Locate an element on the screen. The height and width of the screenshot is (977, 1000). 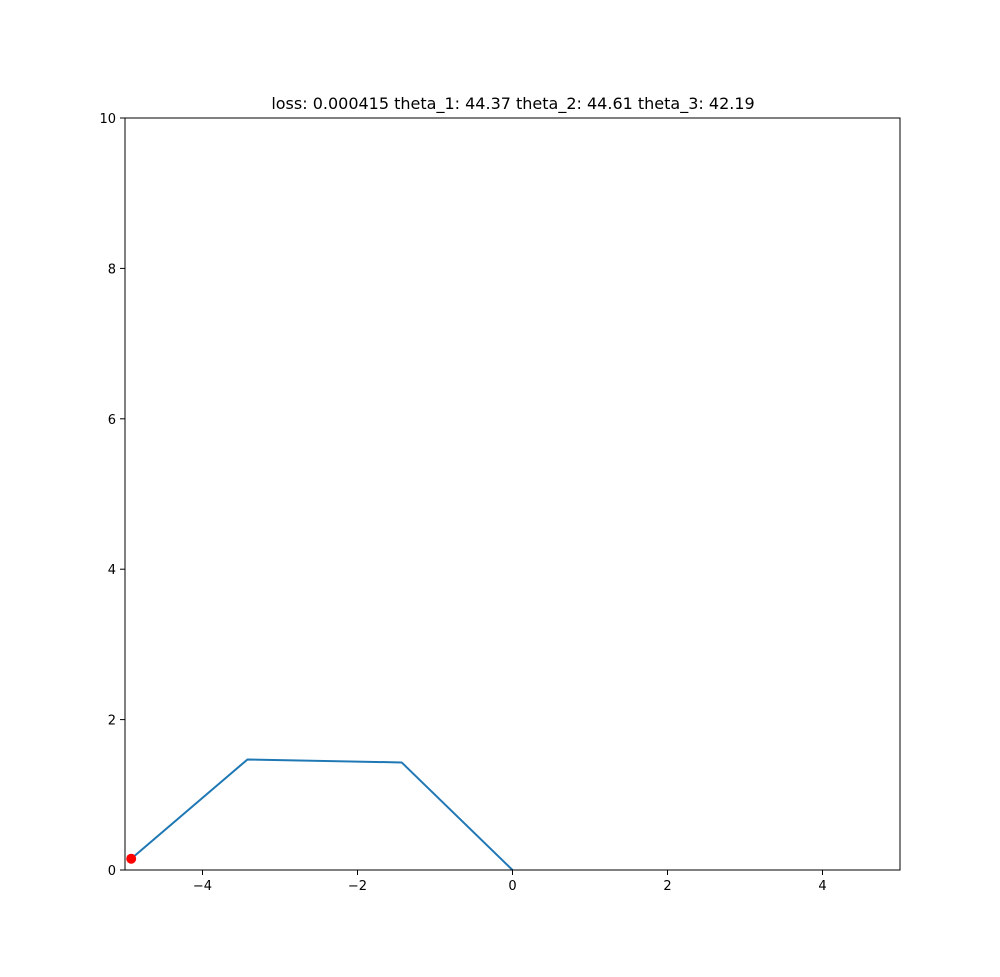
x-tick-label: −4 is located at coordinates (202, 886).